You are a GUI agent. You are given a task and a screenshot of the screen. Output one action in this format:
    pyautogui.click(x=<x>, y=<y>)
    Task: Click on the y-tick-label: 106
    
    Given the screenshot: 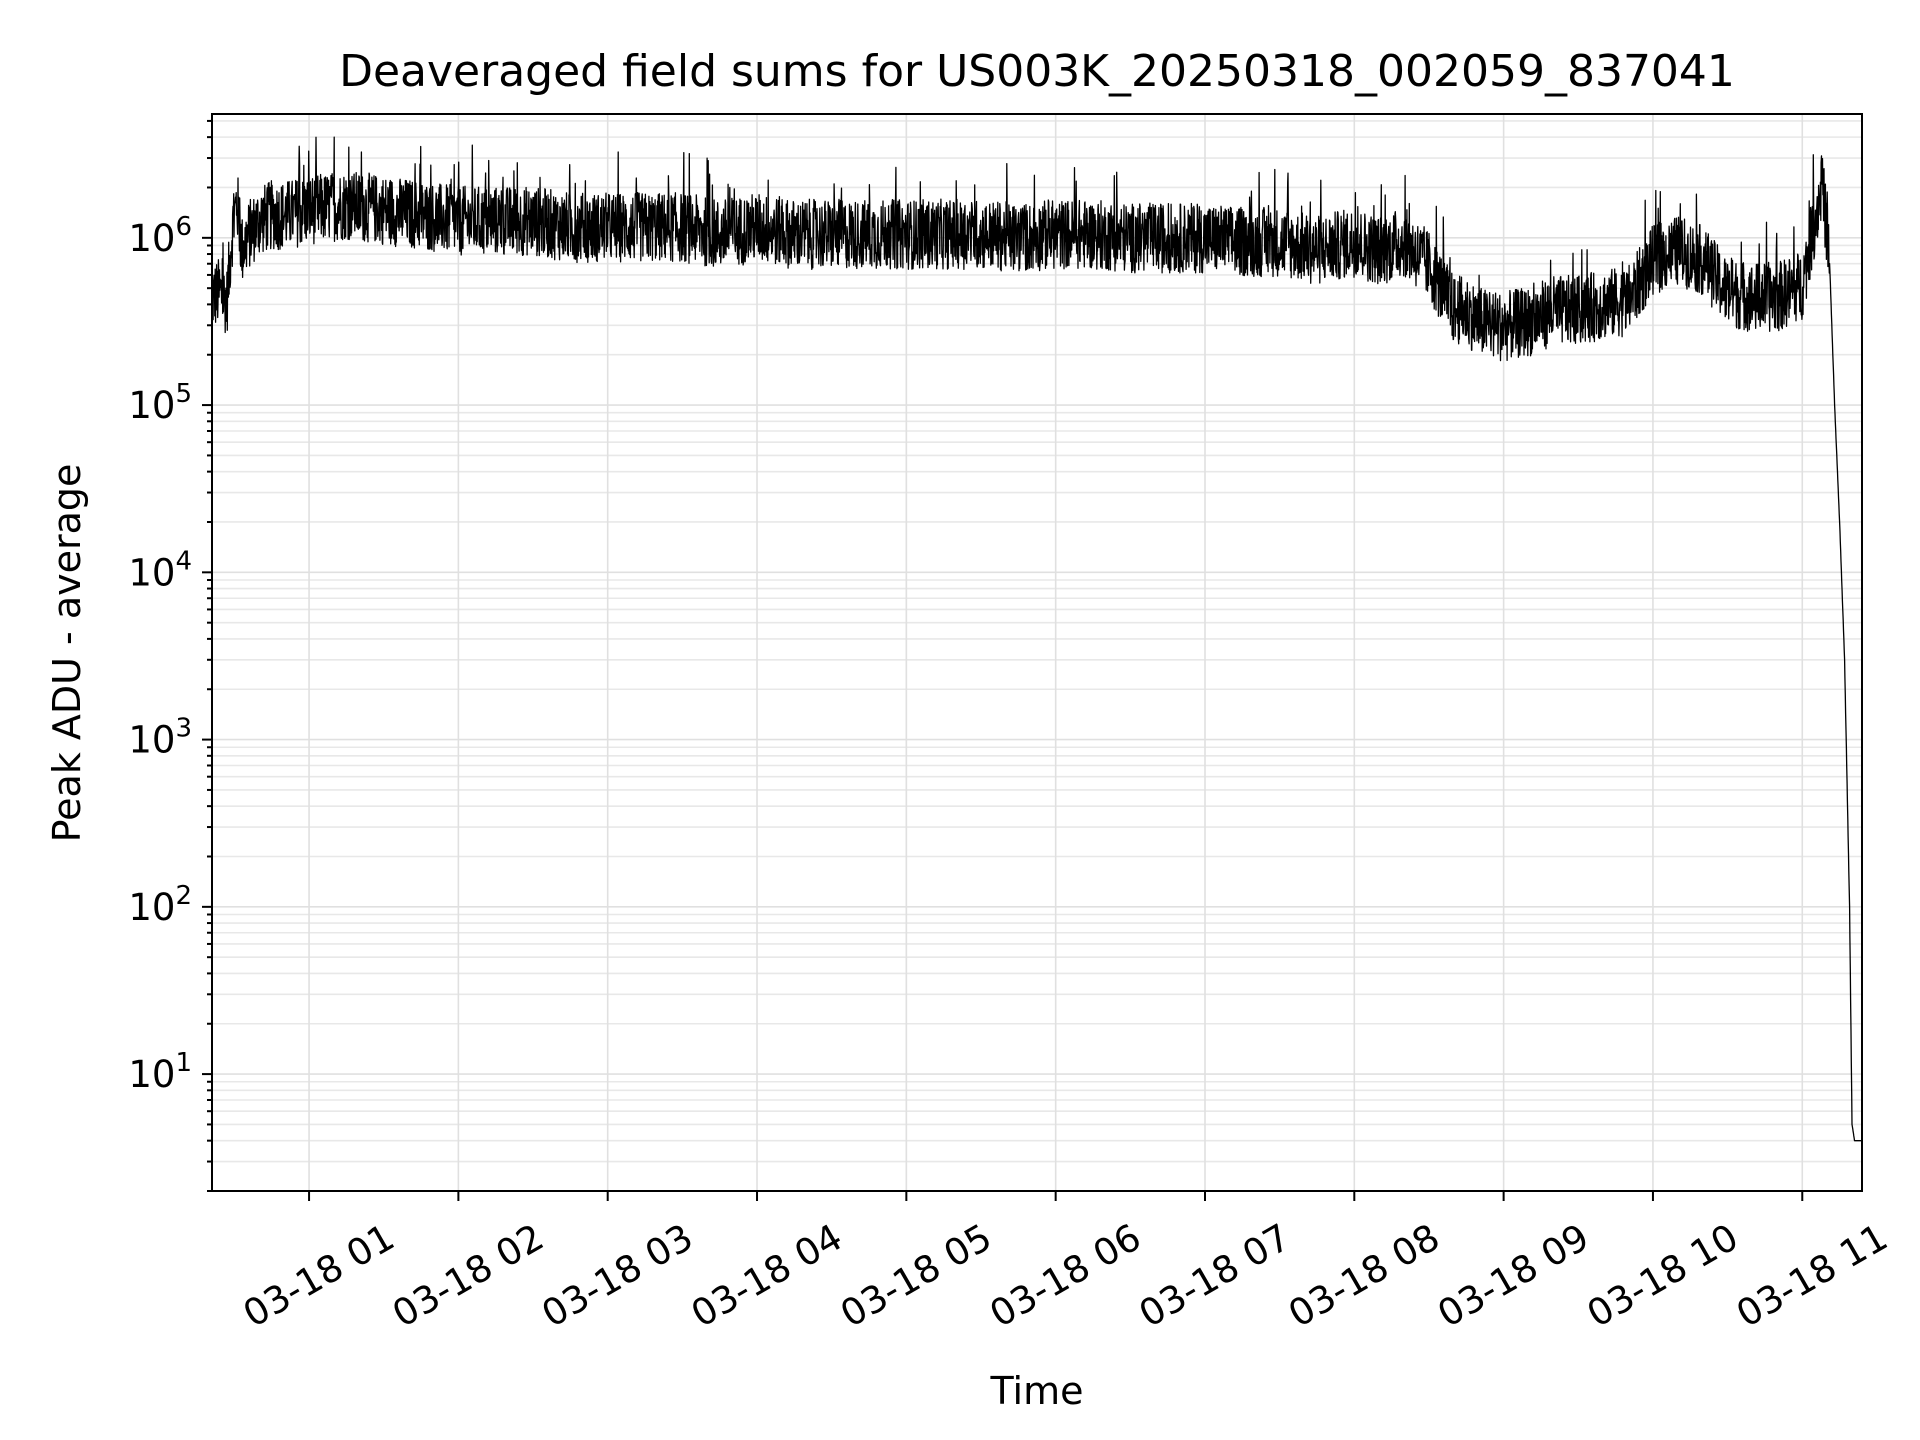 What is the action you would take?
    pyautogui.click(x=160, y=236)
    